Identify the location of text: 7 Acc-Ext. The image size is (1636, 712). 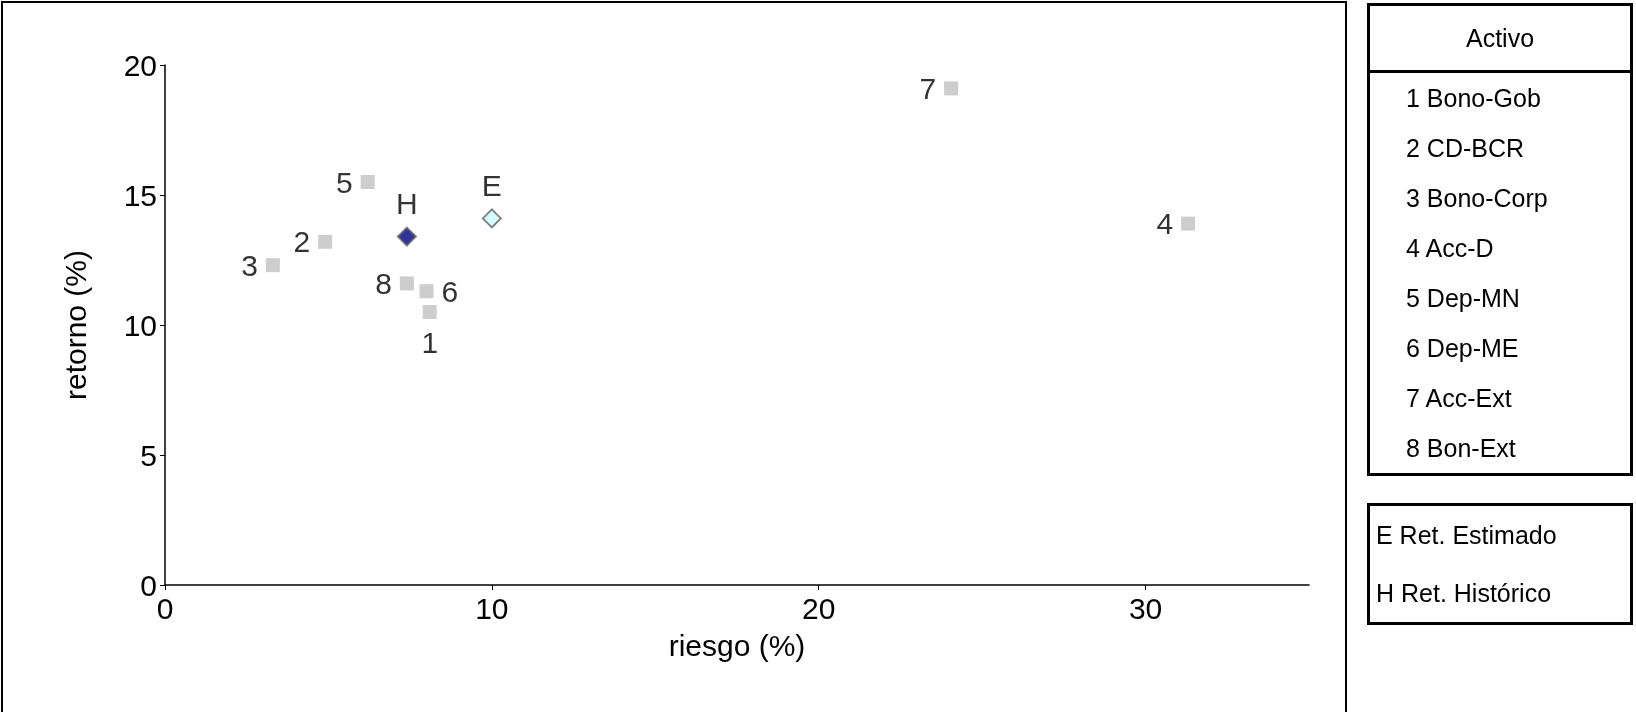
(1459, 398).